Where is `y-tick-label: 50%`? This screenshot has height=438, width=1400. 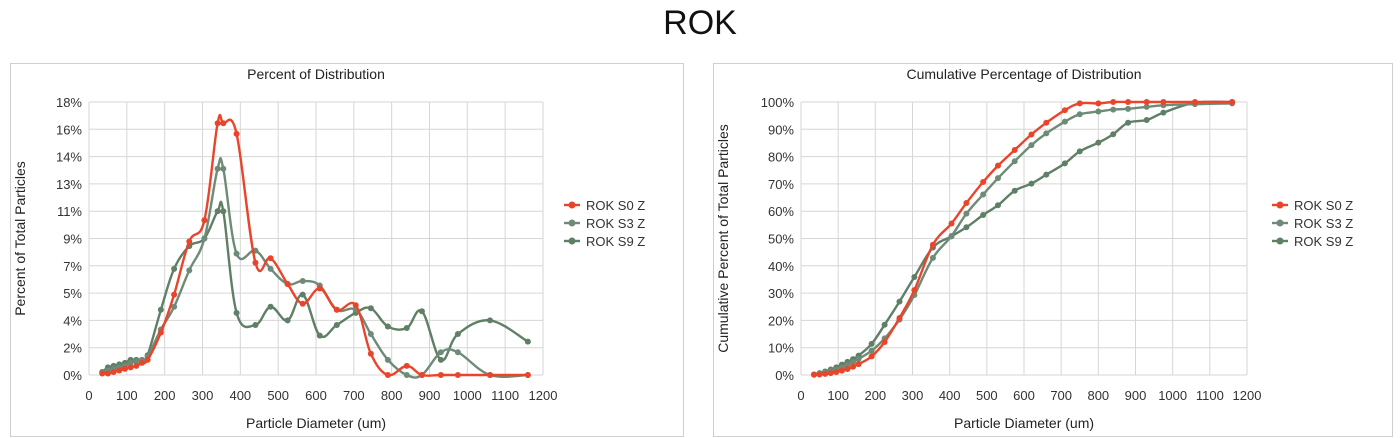 y-tick-label: 50% is located at coordinates (781, 239).